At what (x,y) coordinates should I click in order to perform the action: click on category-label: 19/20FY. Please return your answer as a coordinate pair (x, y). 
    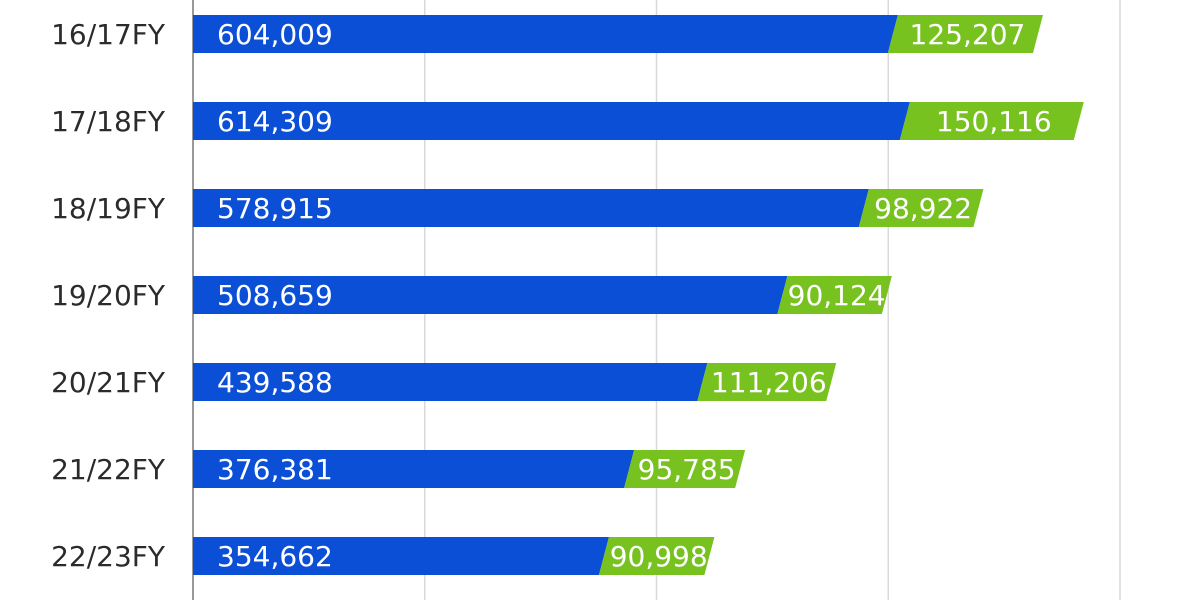
    Looking at the image, I should click on (108, 295).